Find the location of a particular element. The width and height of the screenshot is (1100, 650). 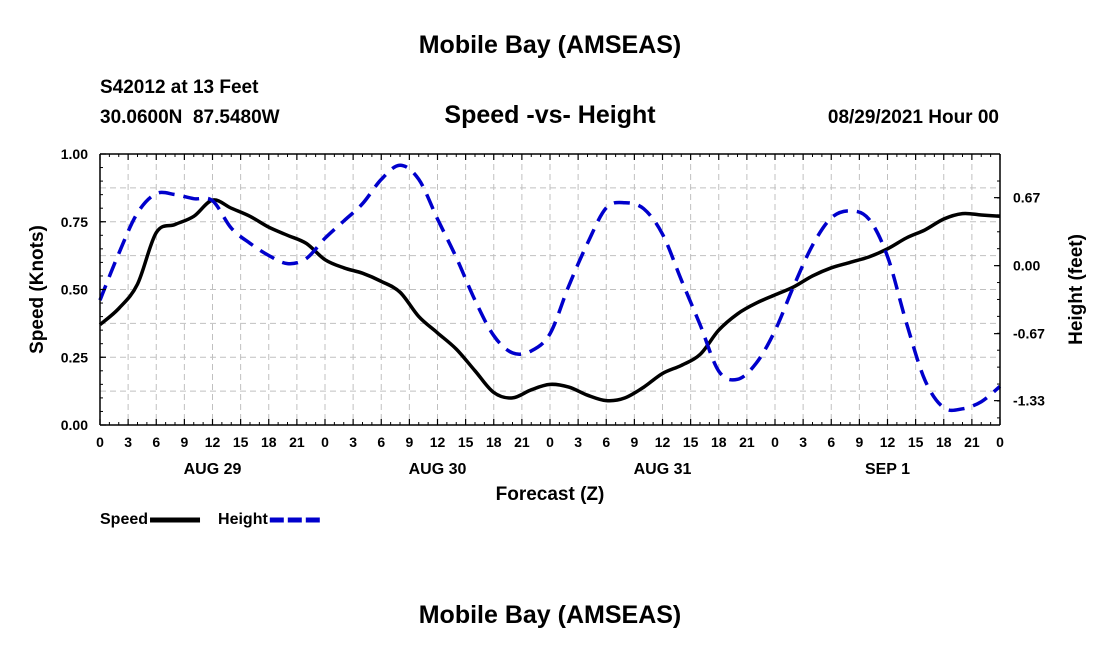

top-title: Mobile Bay (AMSEAS) is located at coordinates (550, 45).